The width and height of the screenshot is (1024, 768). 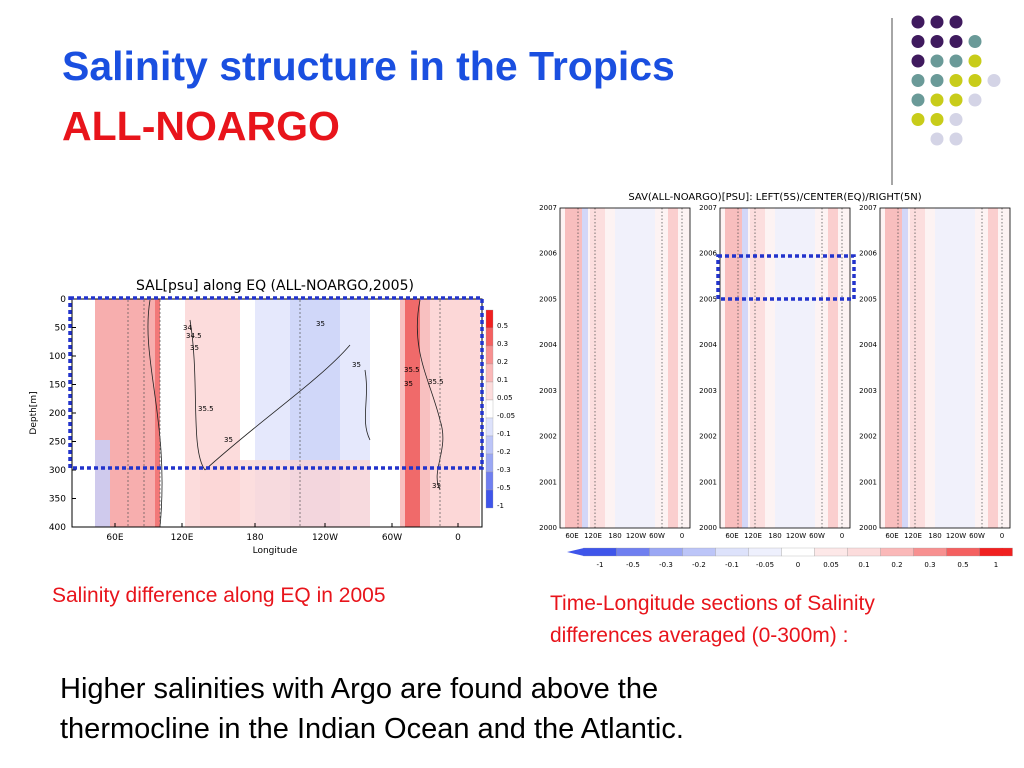 I want to click on colorbar-label: -0.5, so click(x=633, y=565).